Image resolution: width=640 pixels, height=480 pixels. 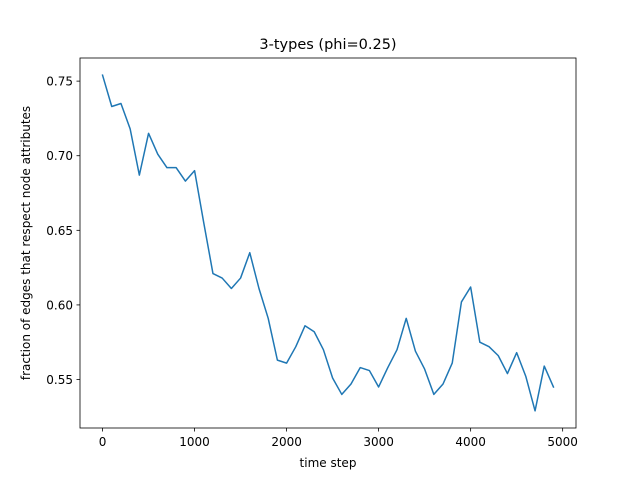 I want to click on x-tick-label: 5000, so click(x=562, y=442).